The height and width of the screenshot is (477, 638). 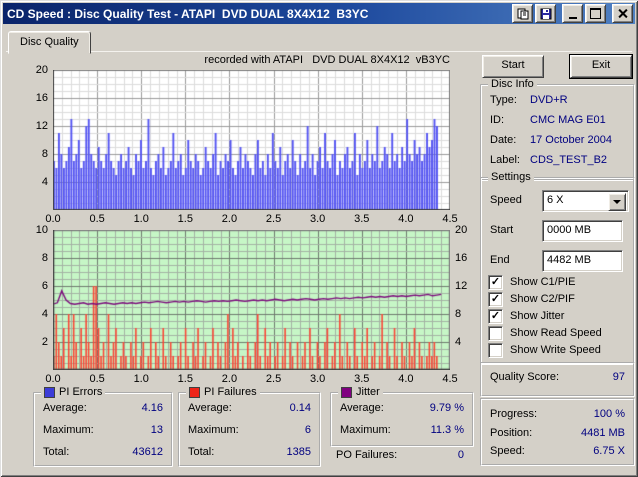 I want to click on checkbox-label: Show Jitter, so click(x=537, y=316).